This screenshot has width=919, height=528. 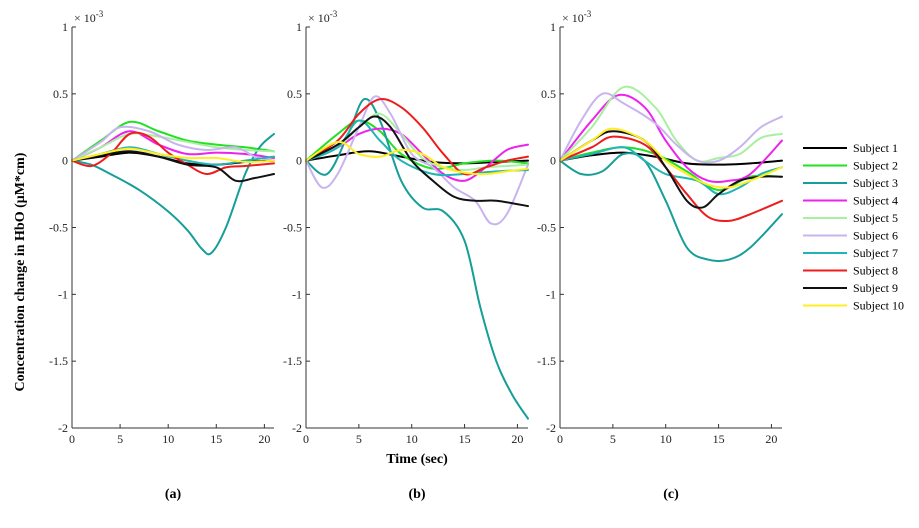 I want to click on panel-label: (a), so click(x=173, y=494).